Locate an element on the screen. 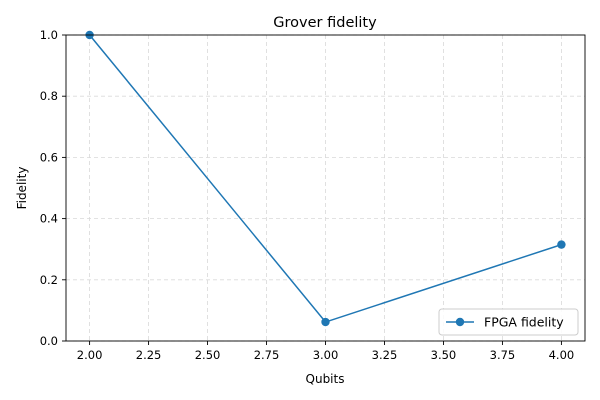 This screenshot has width=600, height=400. x-axis: 2.00 2.25 2.50 2.75 3.00 3.25 3.50 3.75 4.00 is located at coordinates (325, 351).